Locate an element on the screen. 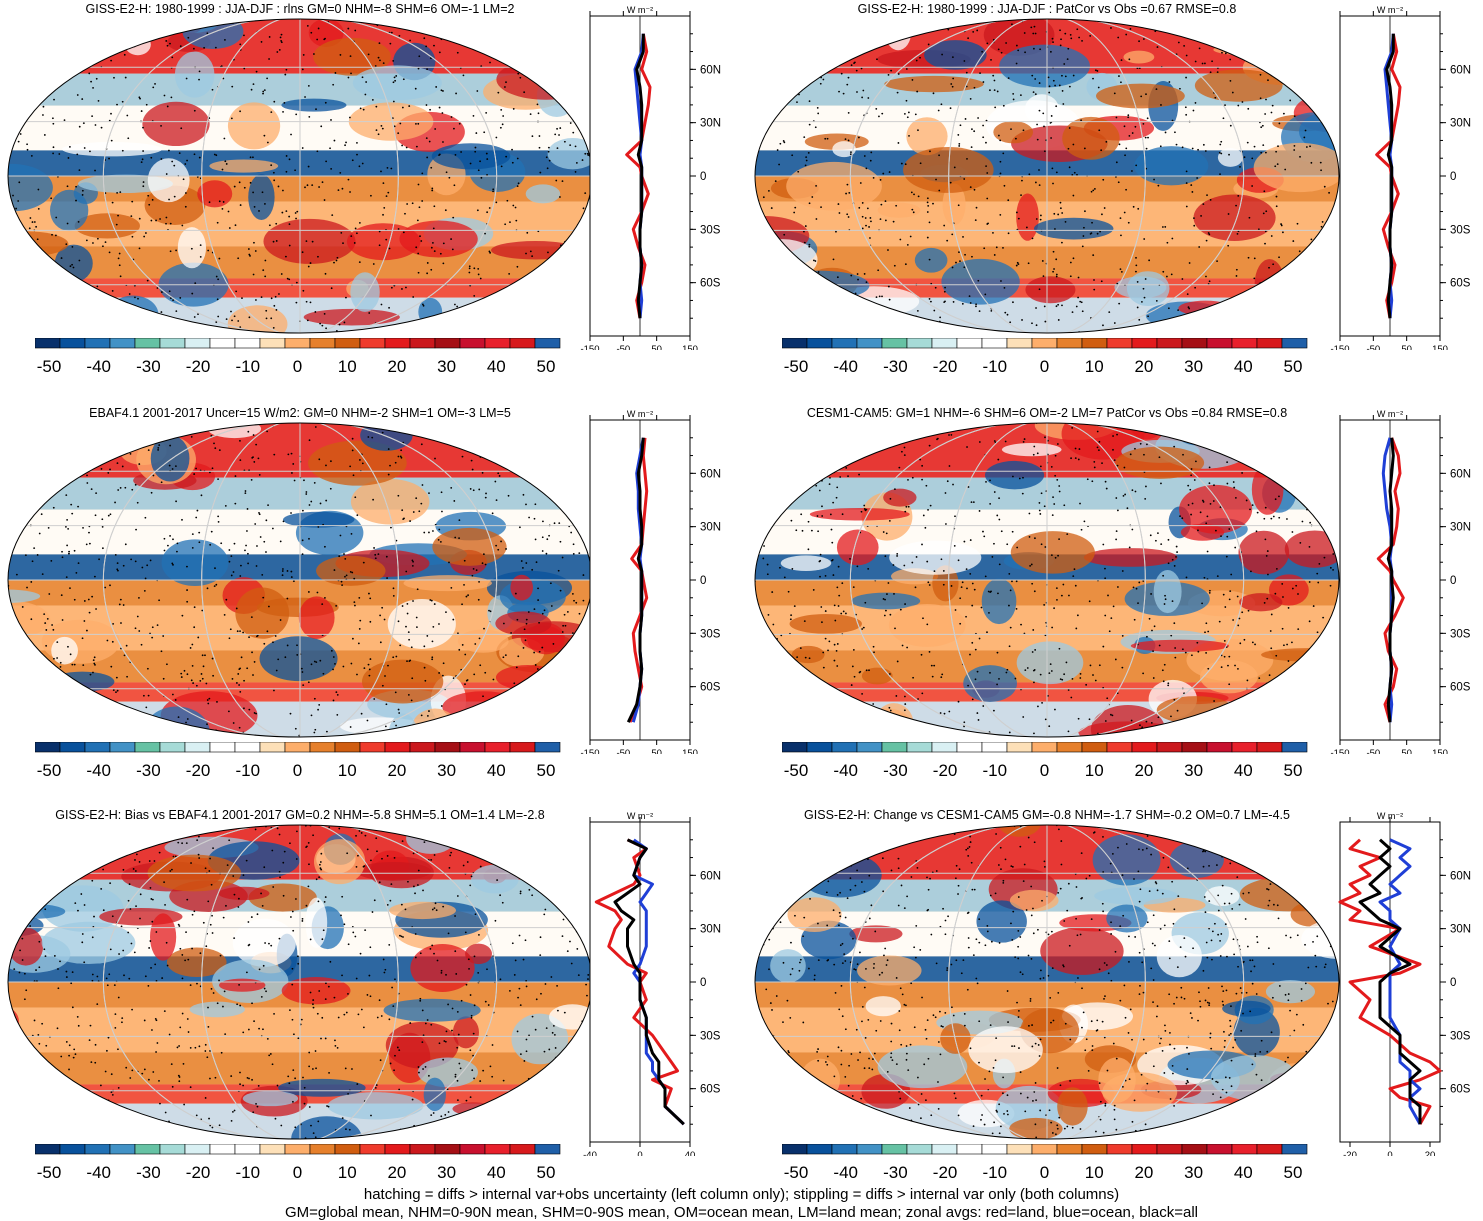  zonal-x-tick-label: 20 is located at coordinates (1430, 1153).